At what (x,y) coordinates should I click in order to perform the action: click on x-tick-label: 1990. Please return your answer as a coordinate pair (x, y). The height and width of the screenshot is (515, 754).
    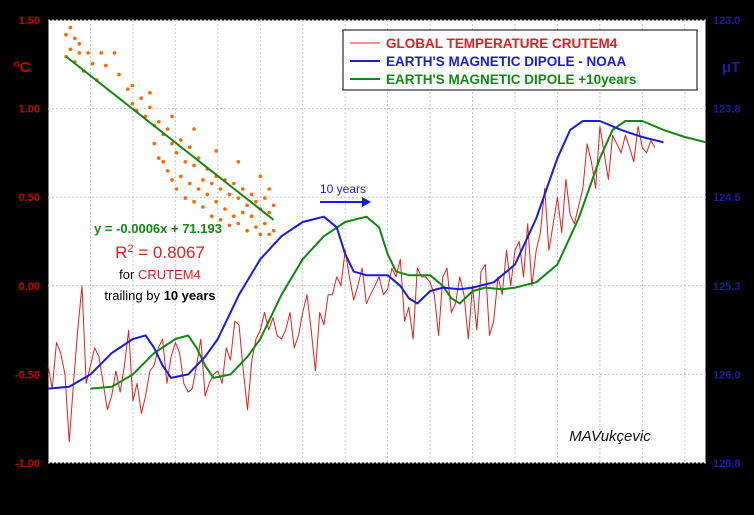
    Looking at the image, I should click on (558, 490).